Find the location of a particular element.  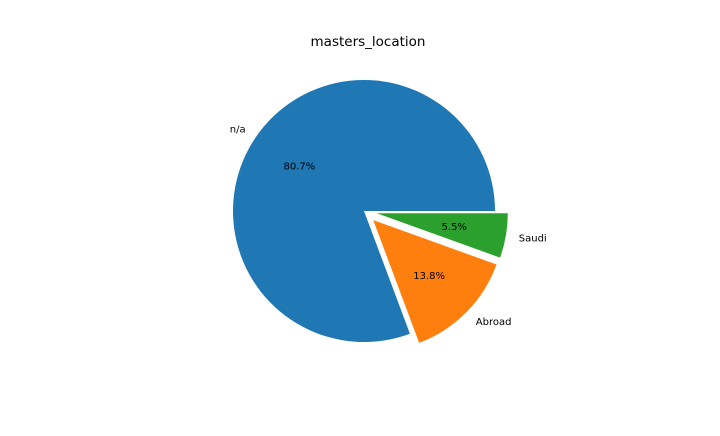

chart-title: masters_location is located at coordinates (368, 42).